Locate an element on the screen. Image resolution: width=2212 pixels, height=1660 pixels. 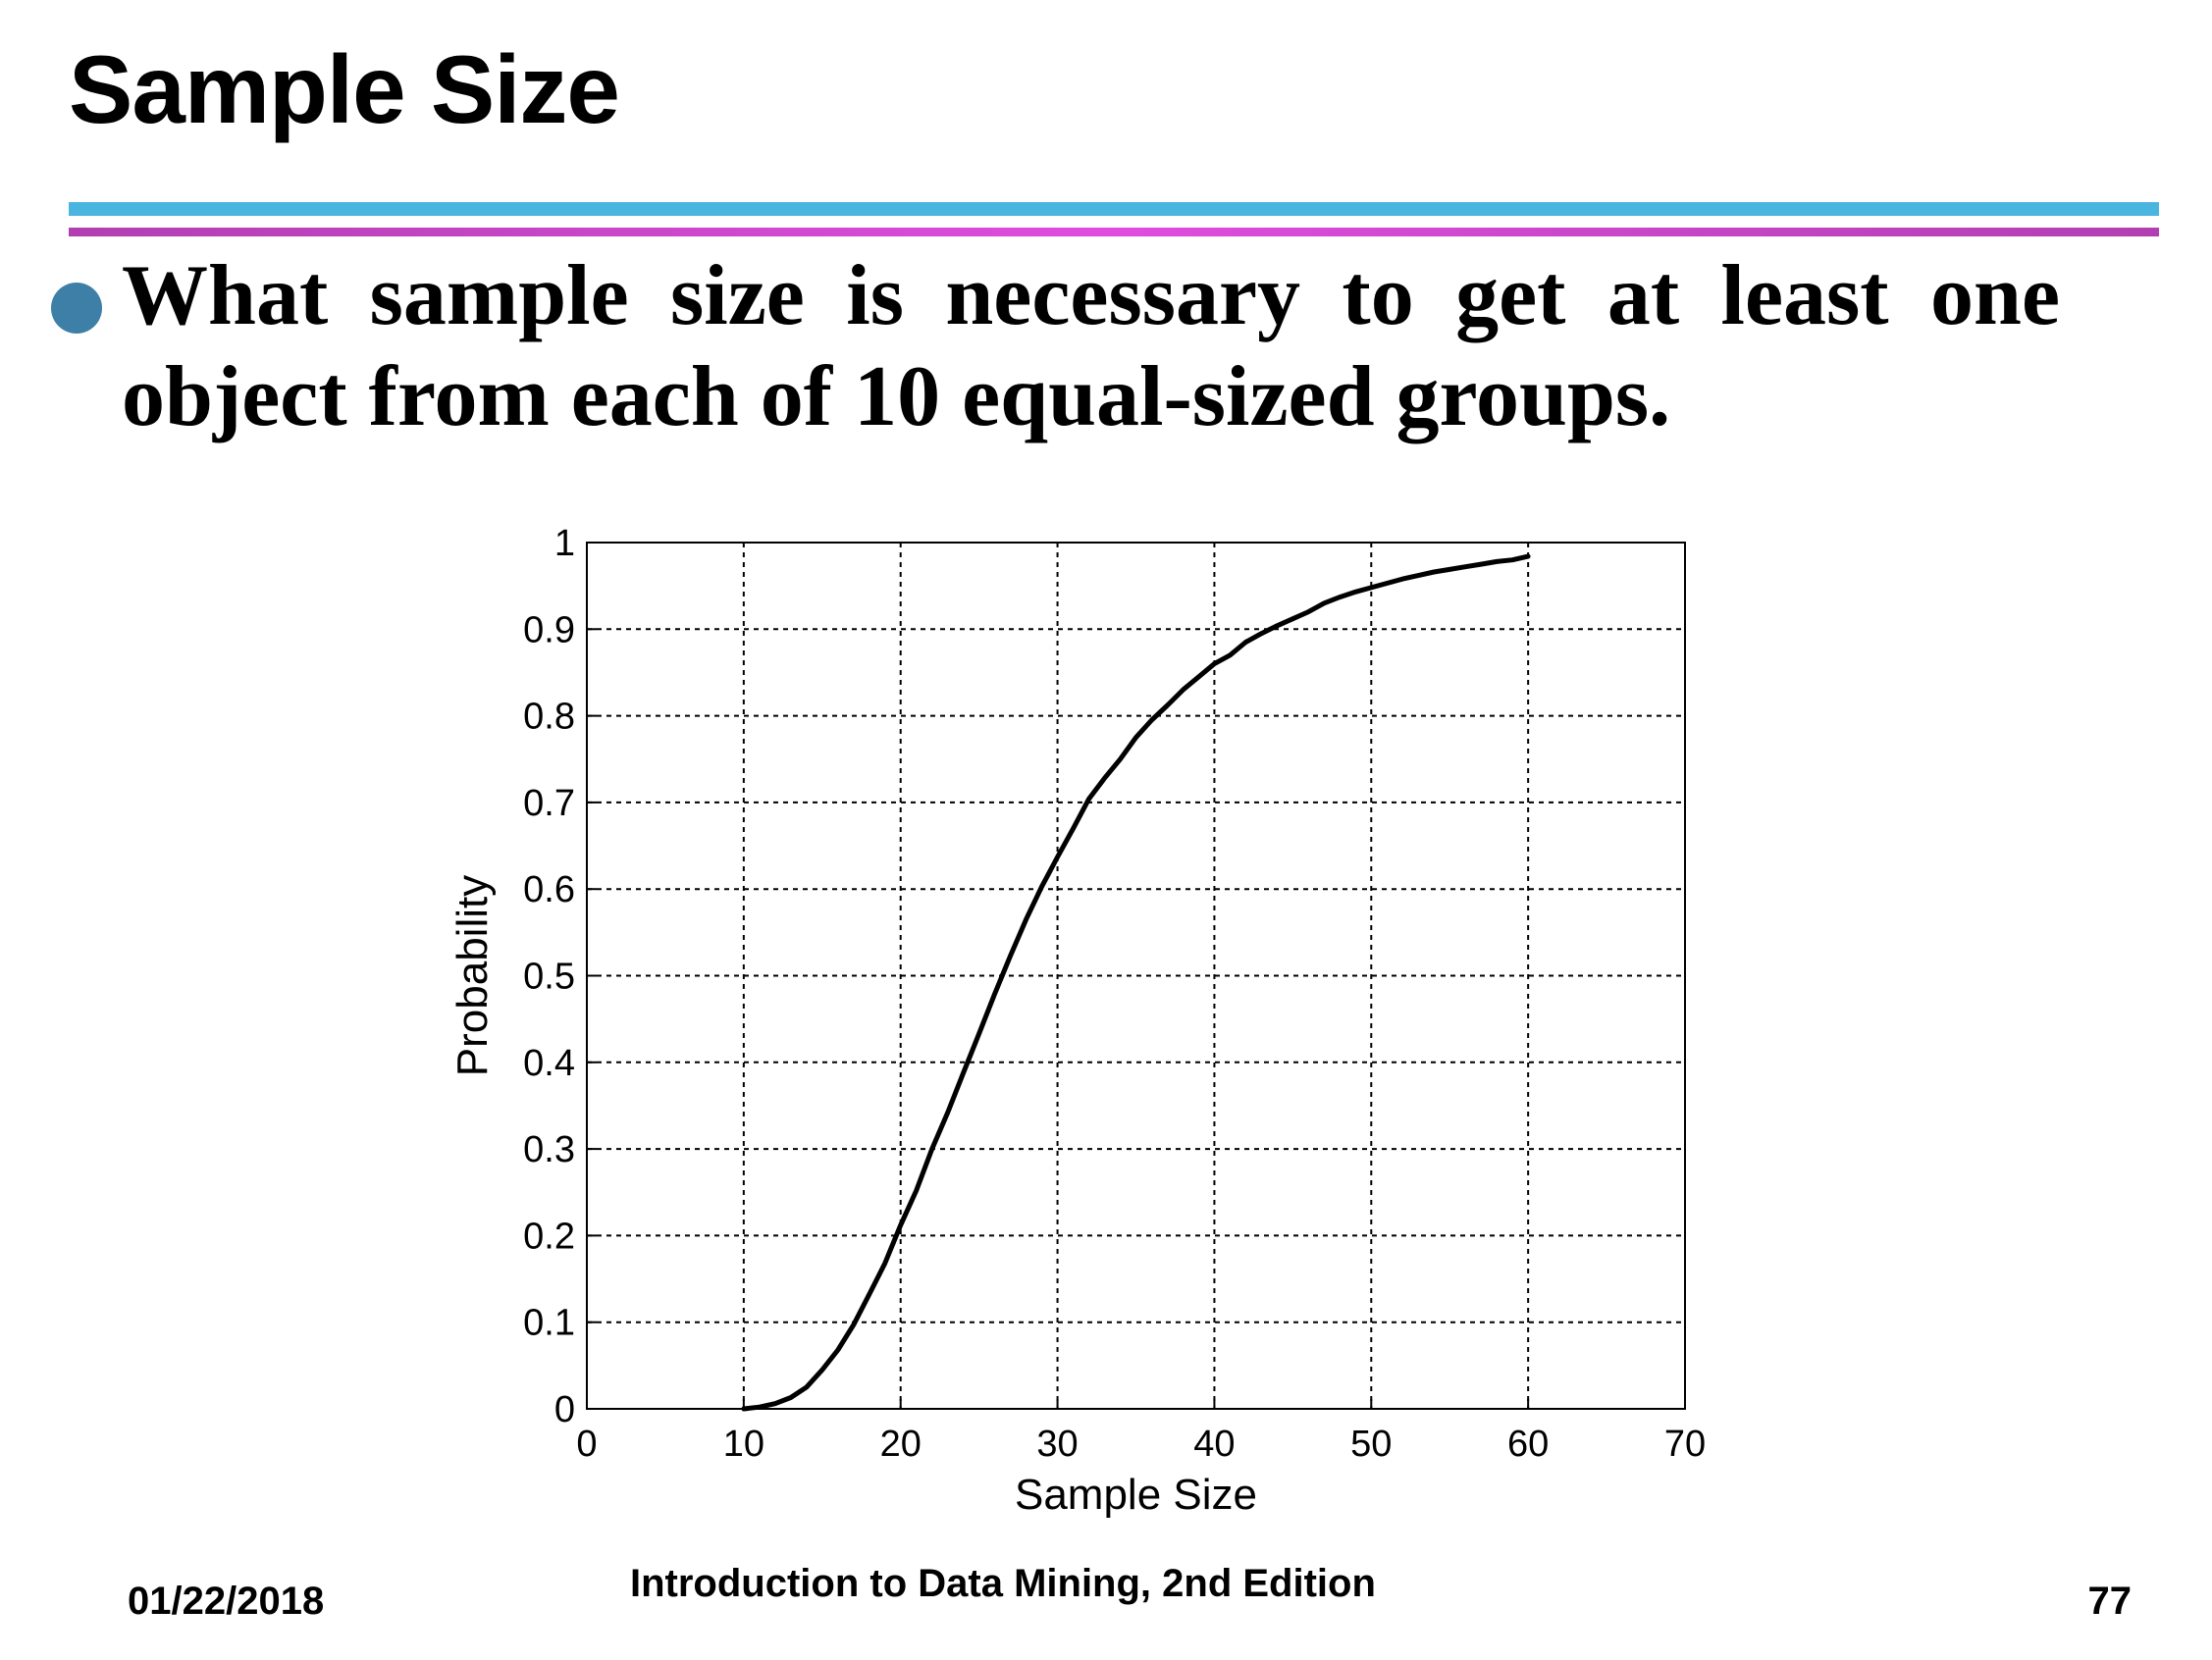
y-tick-label: 0.5 is located at coordinates (549, 977).